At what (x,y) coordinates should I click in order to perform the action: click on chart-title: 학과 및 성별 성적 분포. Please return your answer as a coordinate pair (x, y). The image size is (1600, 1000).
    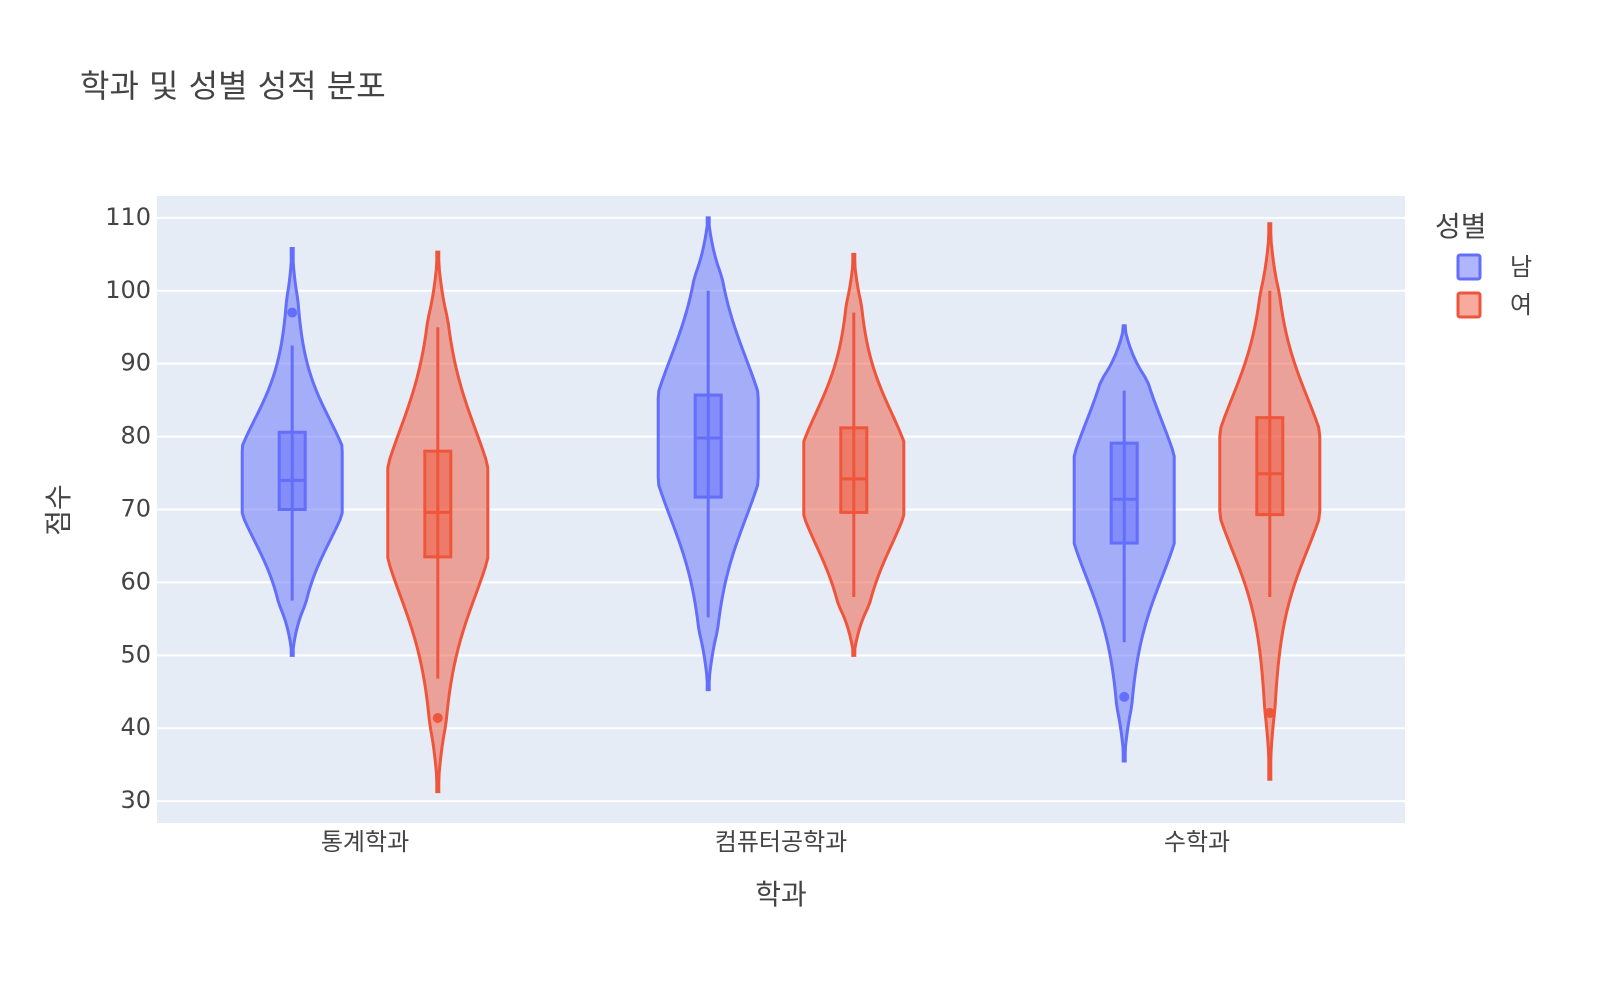
    Looking at the image, I should click on (233, 86).